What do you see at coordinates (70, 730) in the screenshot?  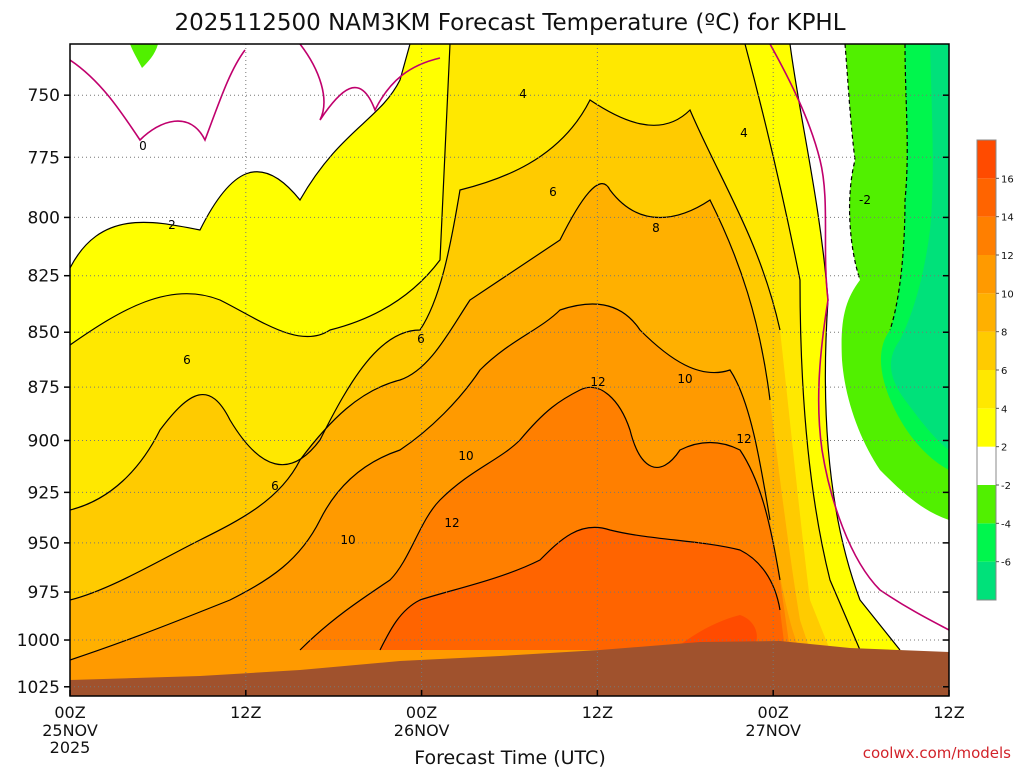 I see `x-tick-date: 25NOV` at bounding box center [70, 730].